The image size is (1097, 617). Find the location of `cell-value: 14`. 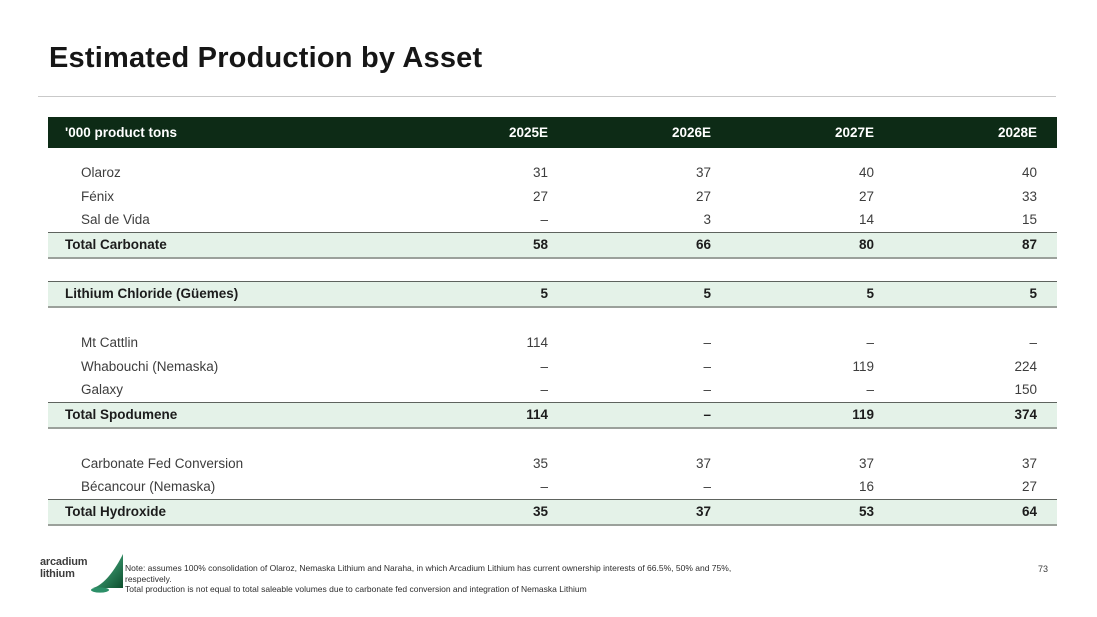

cell-value: 14 is located at coordinates (866, 220).